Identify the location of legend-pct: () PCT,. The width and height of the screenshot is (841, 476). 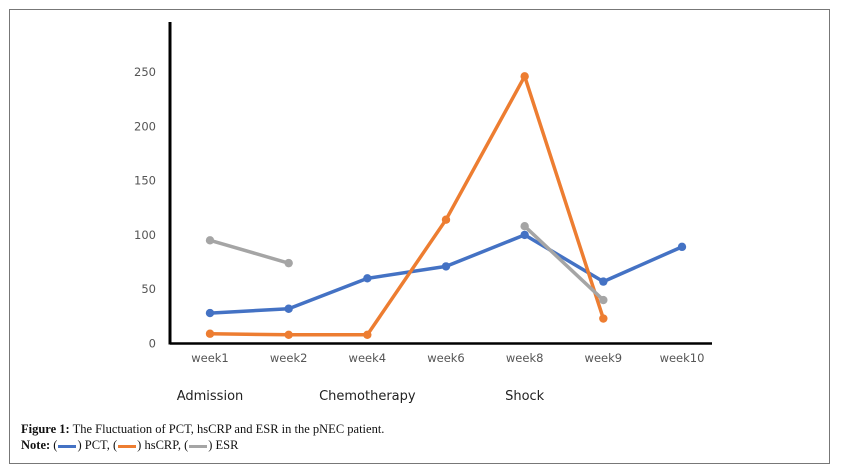
(81, 445).